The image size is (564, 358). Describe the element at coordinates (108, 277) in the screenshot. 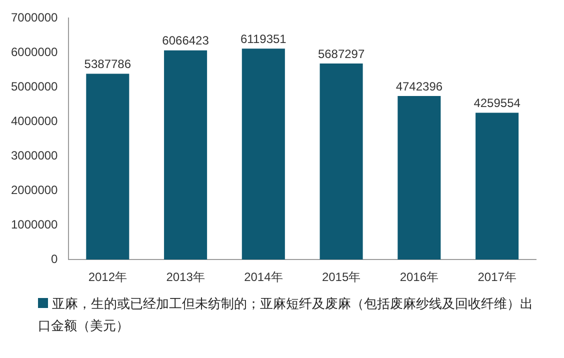

I see `x-tick-label: 2012年` at that location.